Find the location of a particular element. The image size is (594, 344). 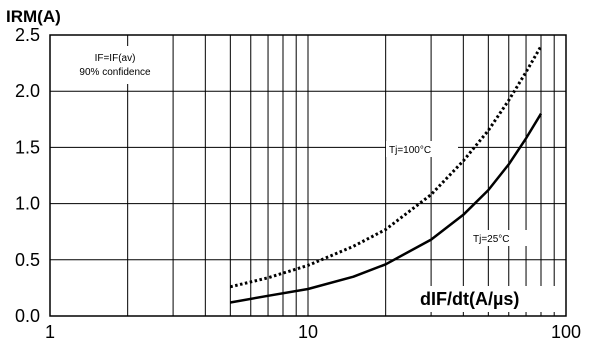

x-axis-title: dIF/dt(A/µs) is located at coordinates (469, 299).